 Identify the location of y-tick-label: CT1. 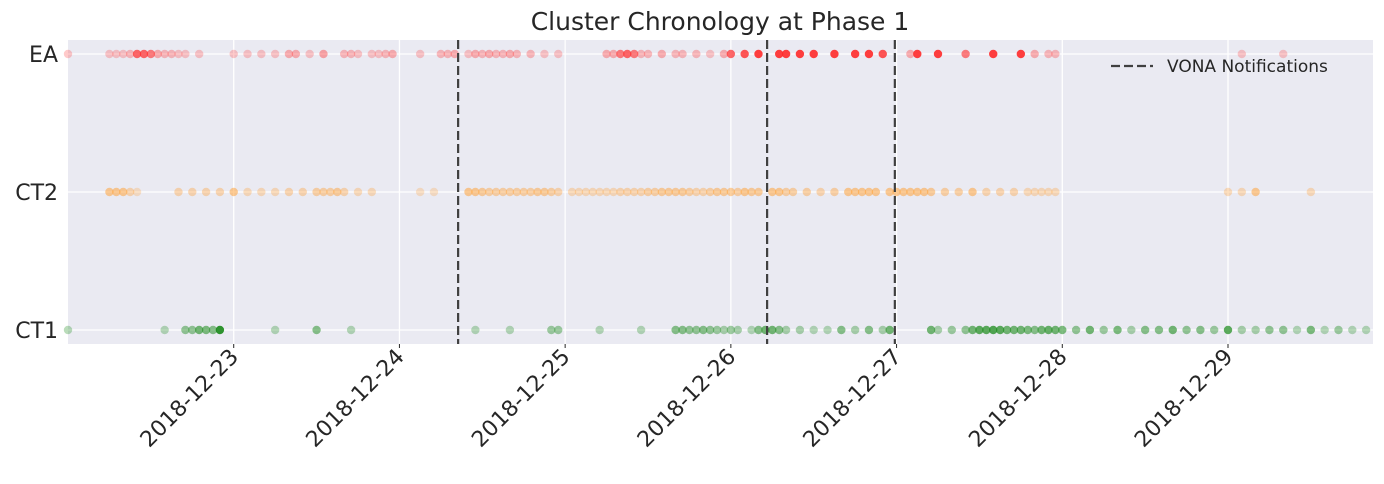
(36, 331).